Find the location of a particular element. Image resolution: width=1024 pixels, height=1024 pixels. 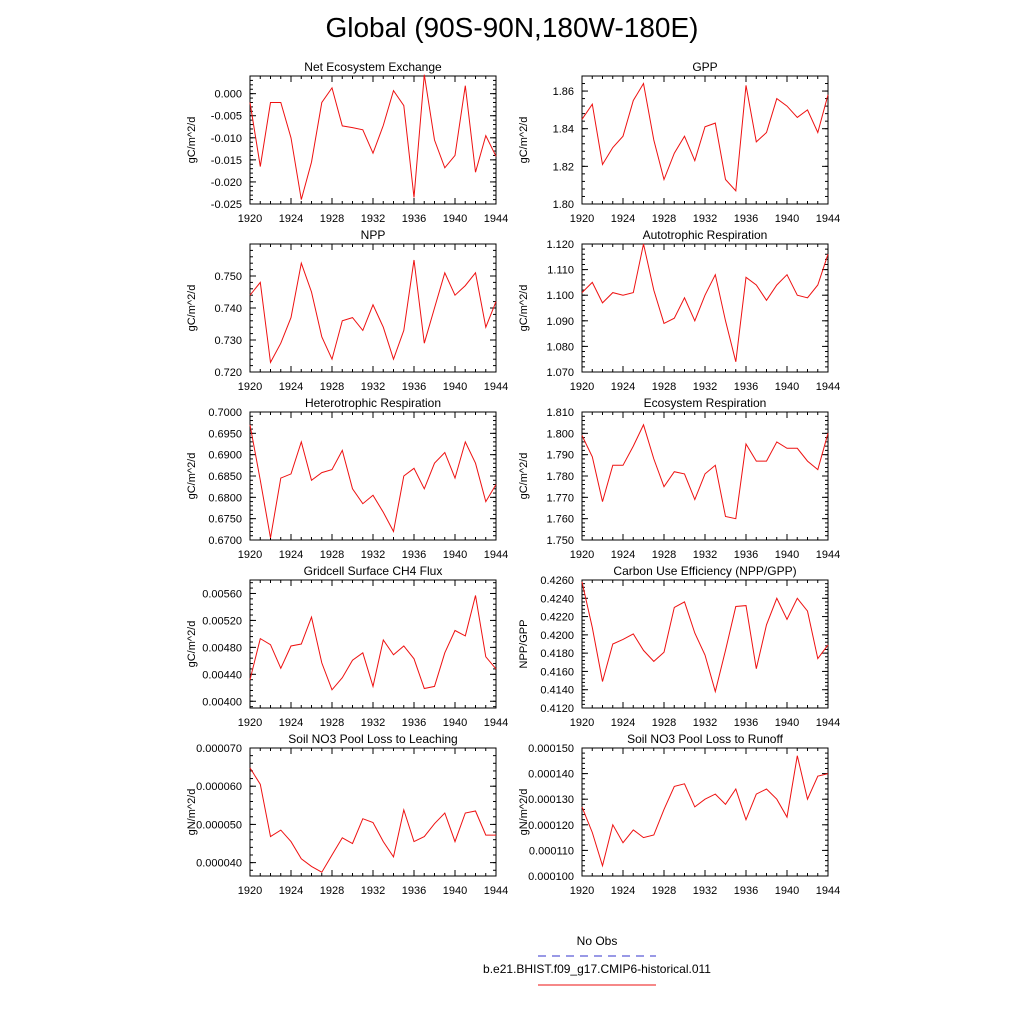

y-tick-label: 0.4220 is located at coordinates (557, 618).